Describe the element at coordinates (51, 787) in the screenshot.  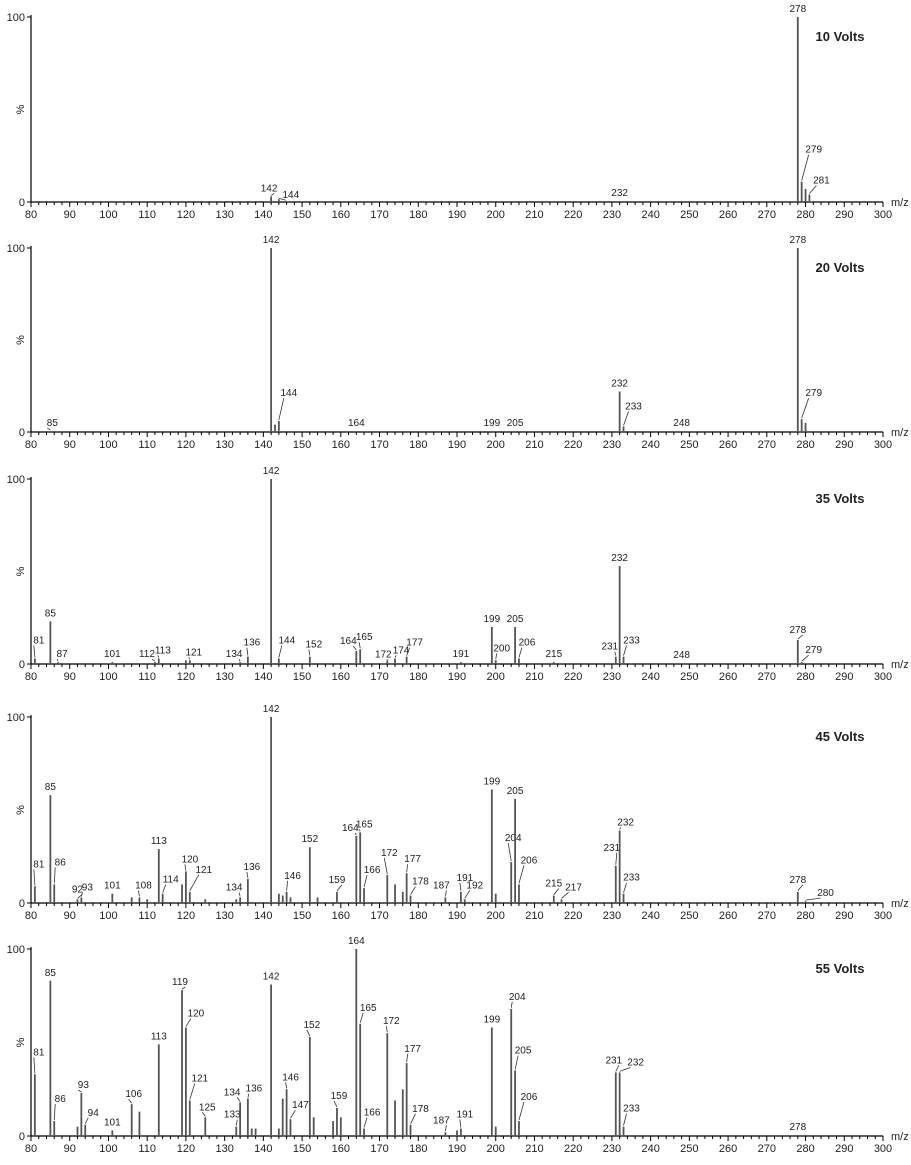
I see `peak-label: 85` at that location.